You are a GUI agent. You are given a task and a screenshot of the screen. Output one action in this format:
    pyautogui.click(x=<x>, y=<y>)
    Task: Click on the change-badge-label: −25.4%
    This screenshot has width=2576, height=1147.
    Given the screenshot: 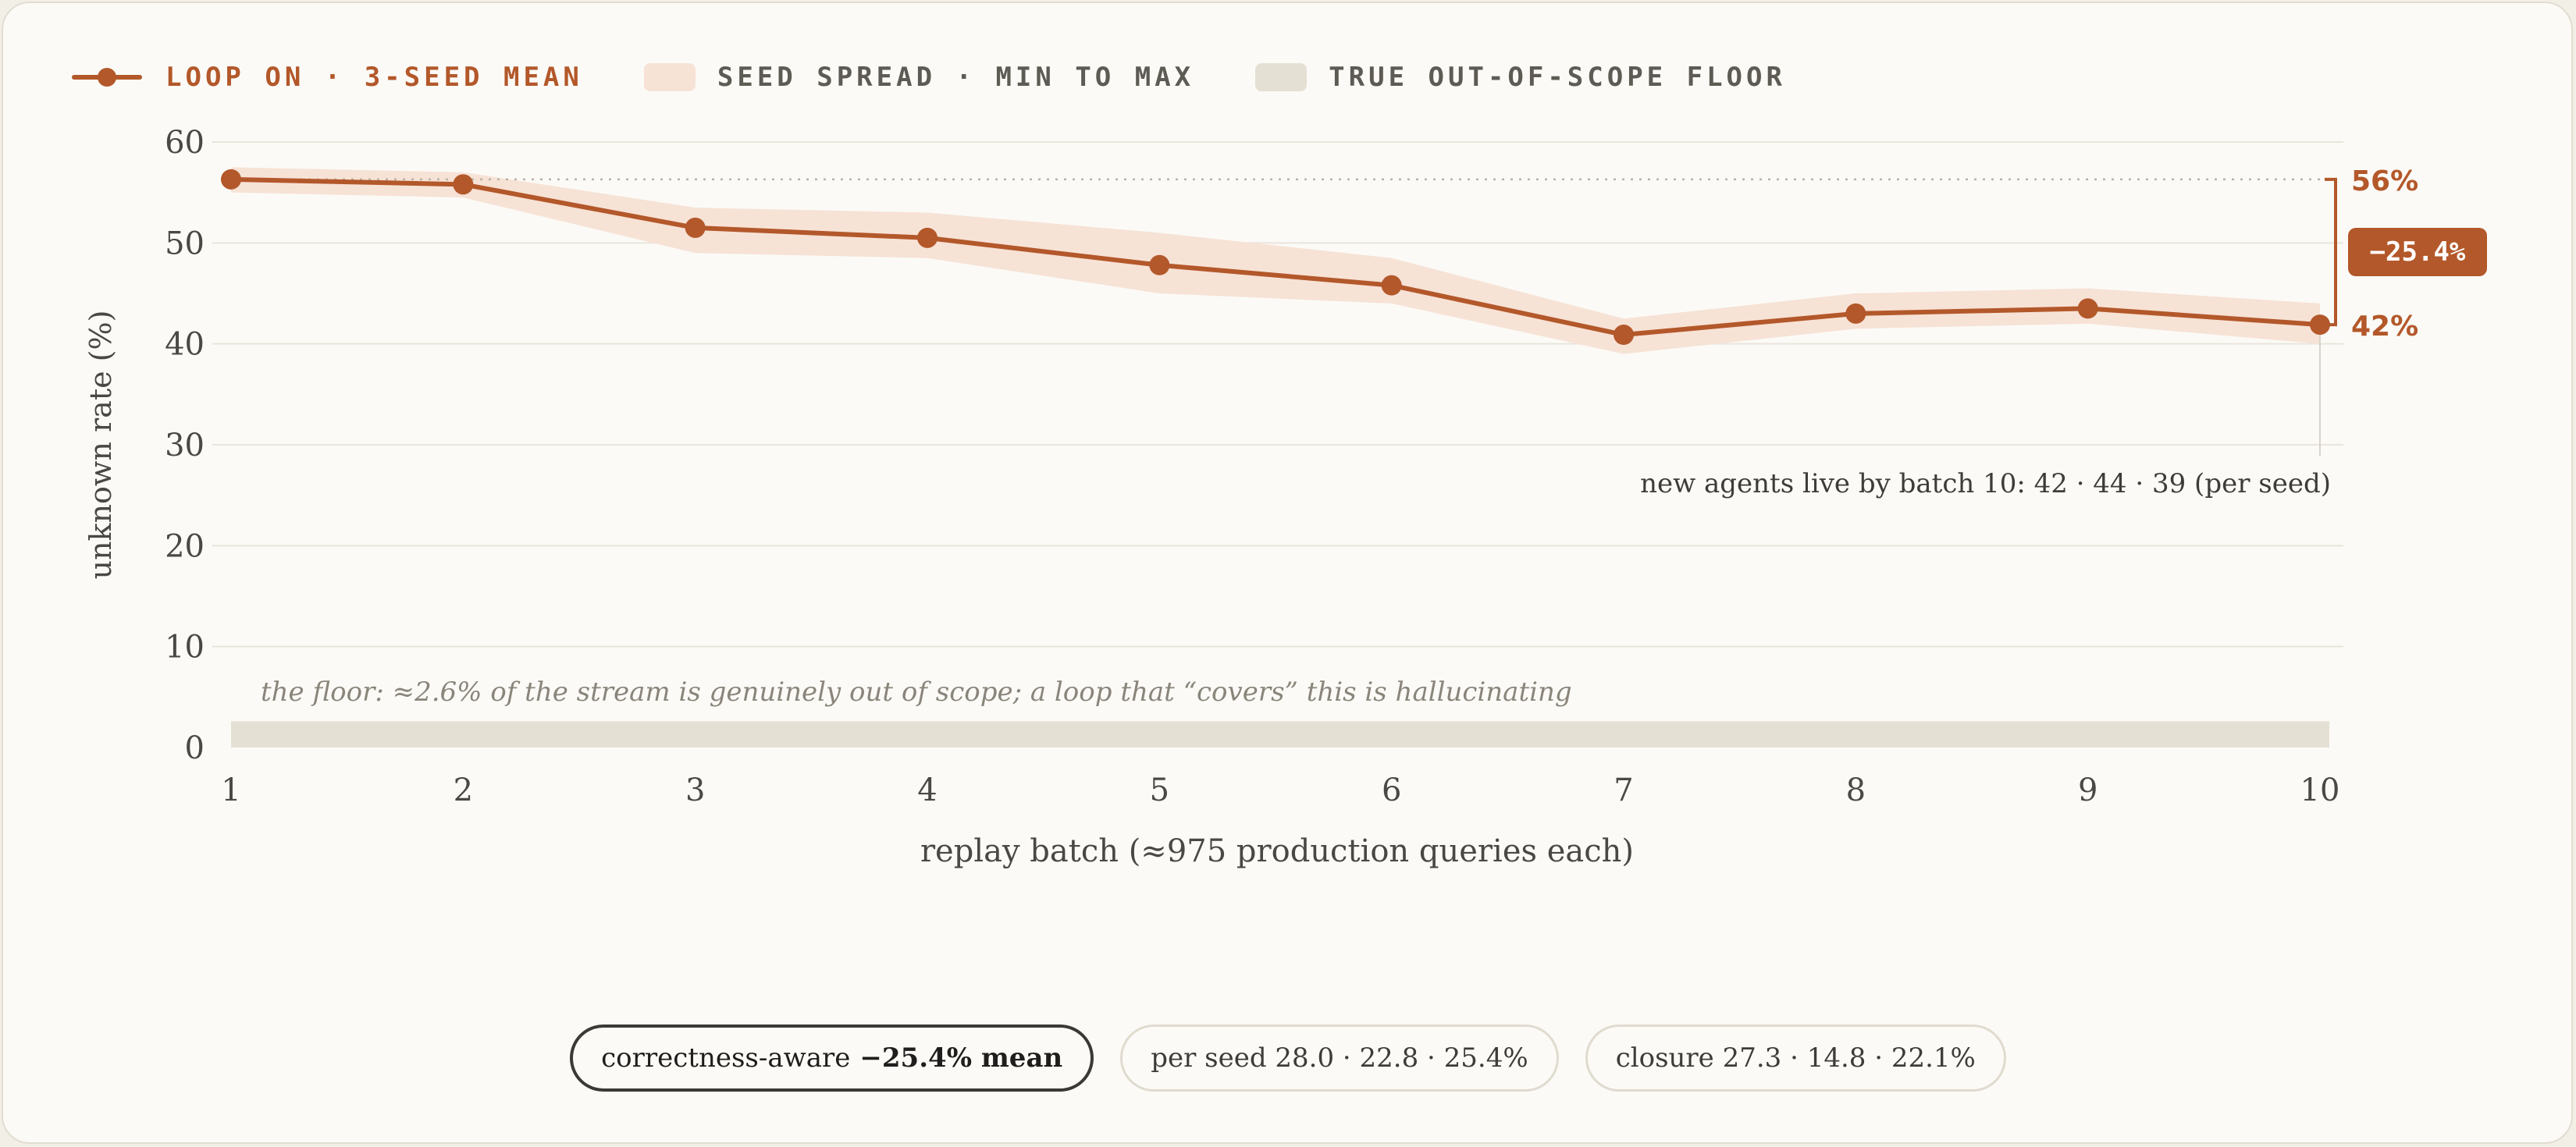 What is the action you would take?
    pyautogui.click(x=2418, y=252)
    